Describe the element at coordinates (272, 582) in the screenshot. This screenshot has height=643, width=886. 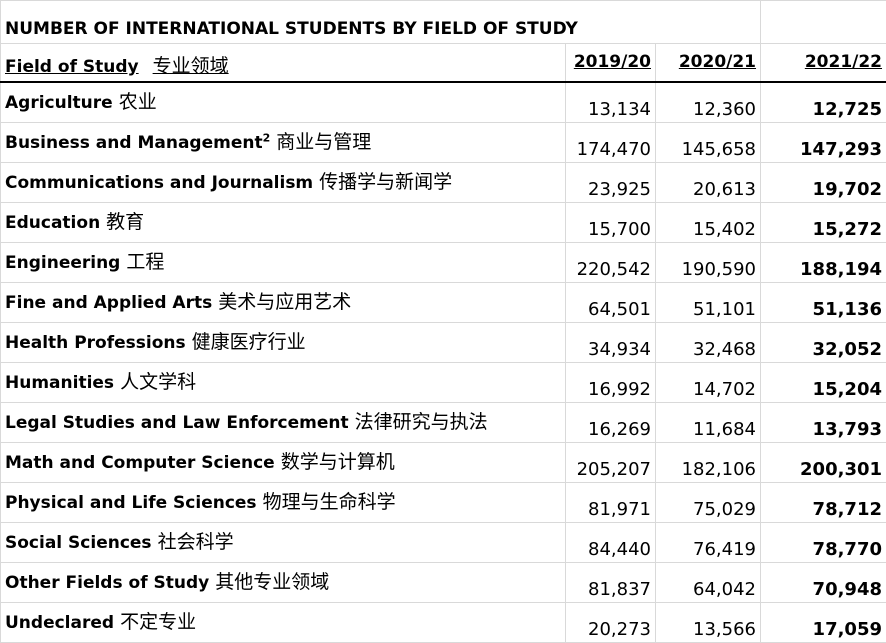
I see `field-name-cn: 其他专业领域` at that location.